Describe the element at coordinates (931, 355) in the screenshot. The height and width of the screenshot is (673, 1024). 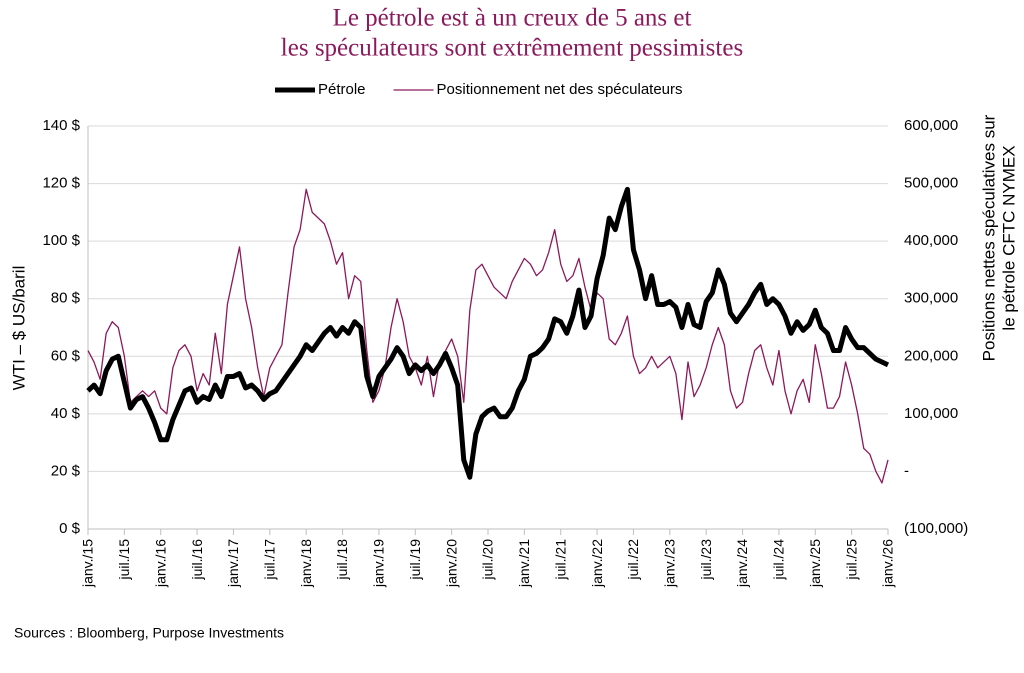
I see `y2-tick-label: 200,000` at that location.